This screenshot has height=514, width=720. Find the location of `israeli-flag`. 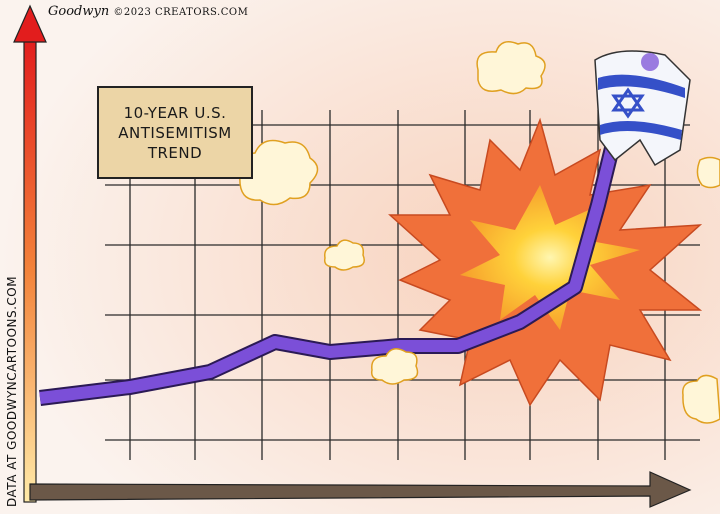

israeli-flag is located at coordinates (642, 108).